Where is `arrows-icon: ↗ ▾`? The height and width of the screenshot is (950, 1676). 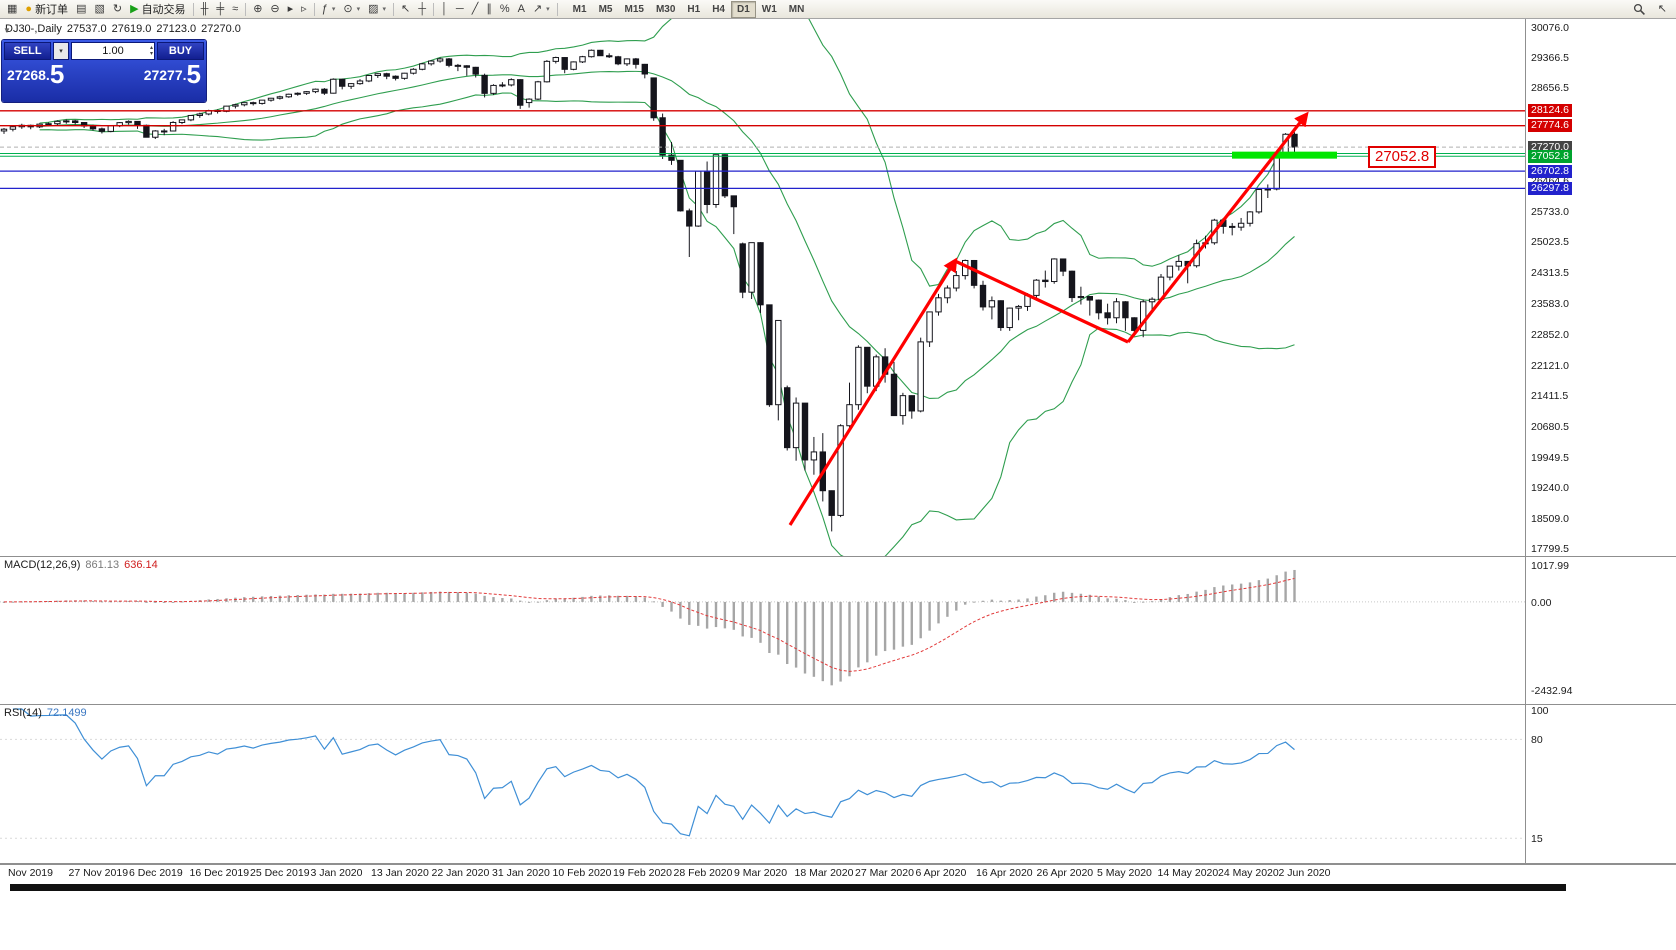
arrows-icon: ↗ ▾ is located at coordinates (541, 9).